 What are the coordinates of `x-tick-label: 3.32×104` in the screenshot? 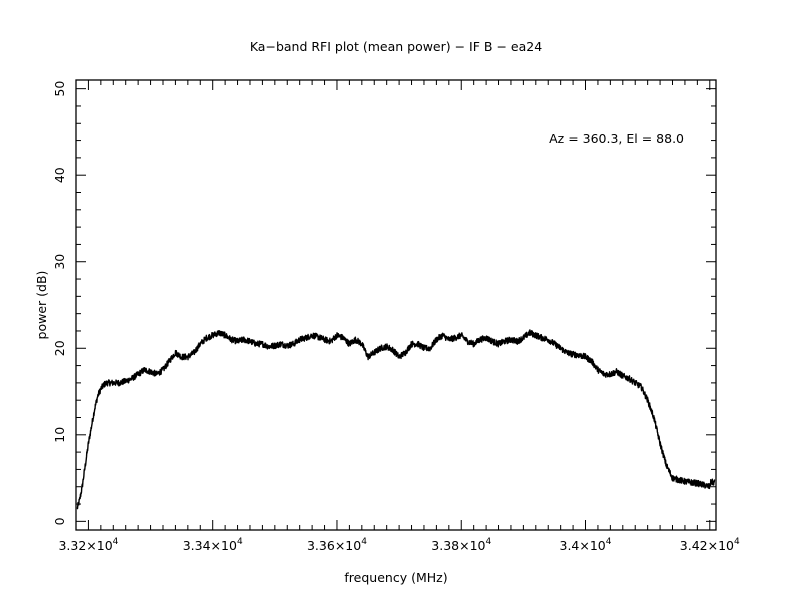 It's located at (88, 545).